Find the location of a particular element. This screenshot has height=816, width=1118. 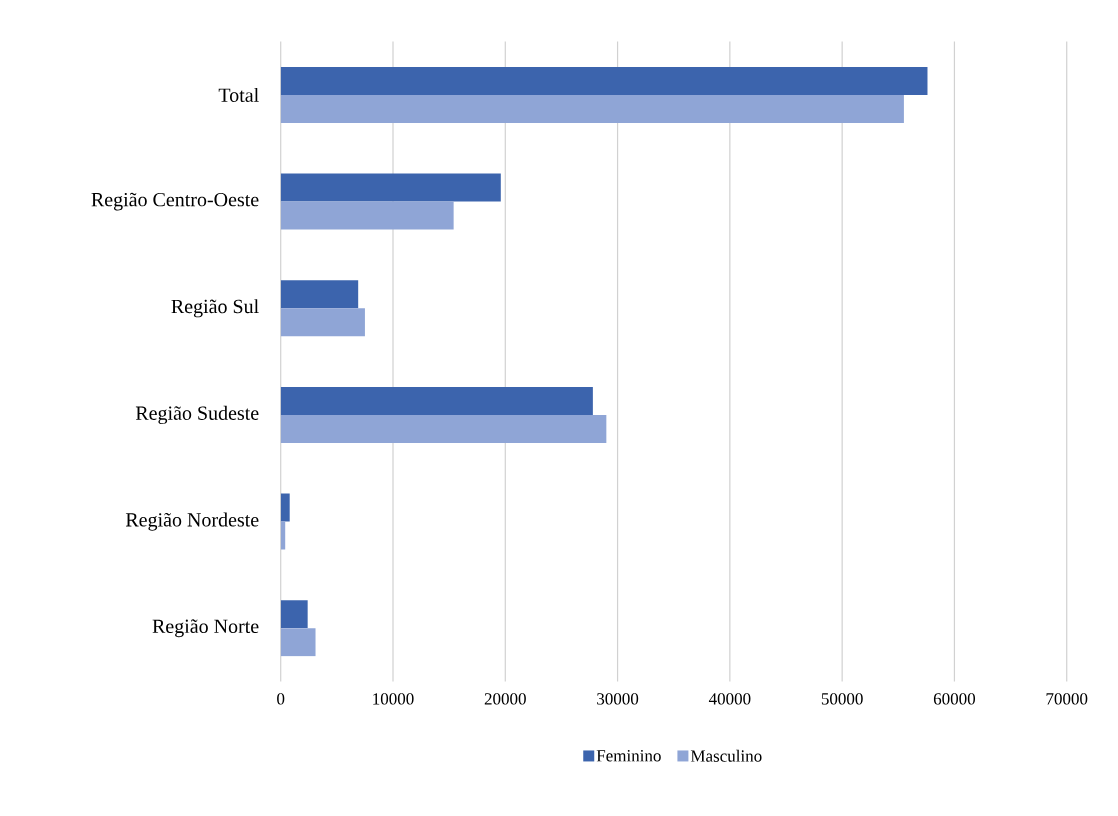

x-tick-label: 40000 is located at coordinates (729, 699).